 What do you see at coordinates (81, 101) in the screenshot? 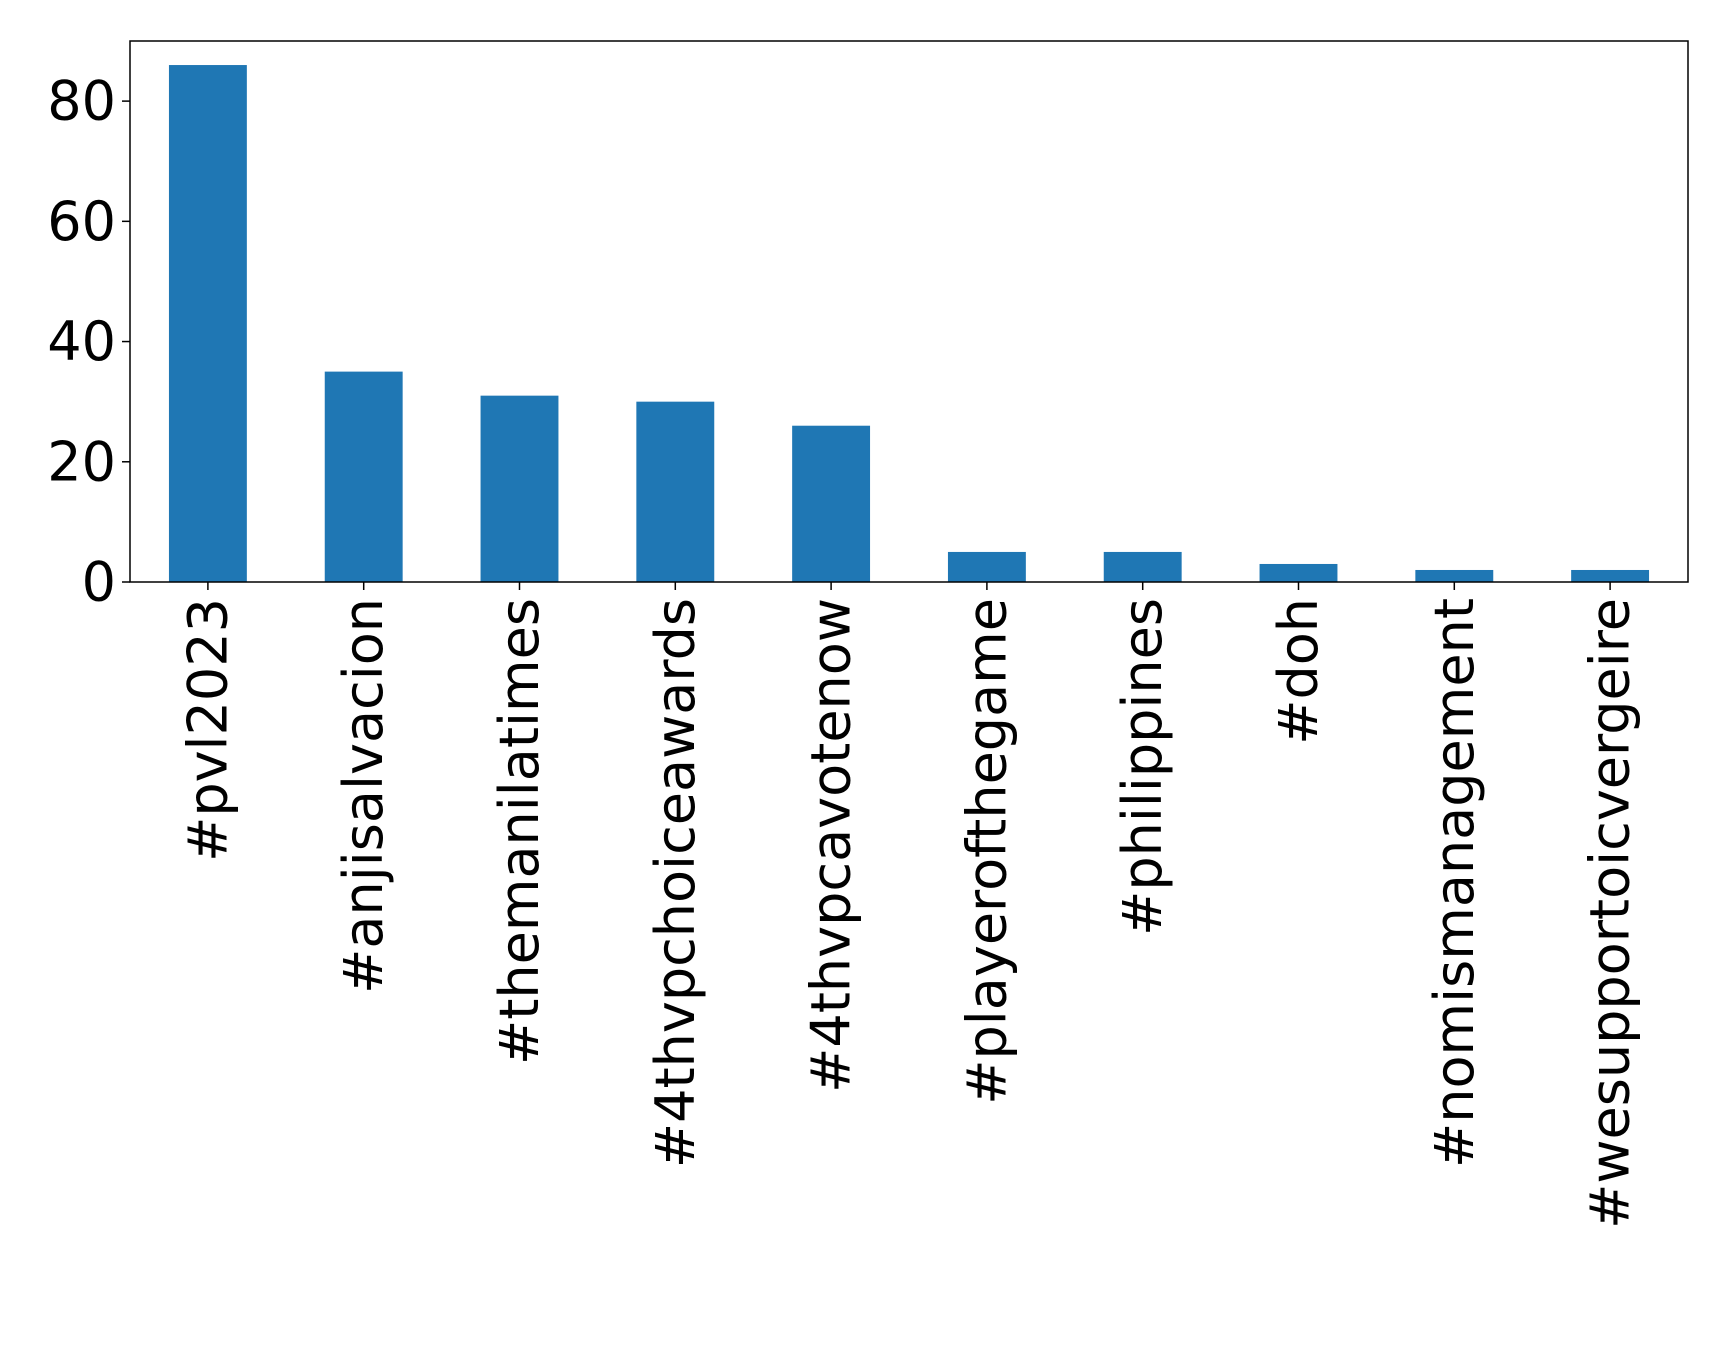
I see `y-tick-label: 80` at bounding box center [81, 101].